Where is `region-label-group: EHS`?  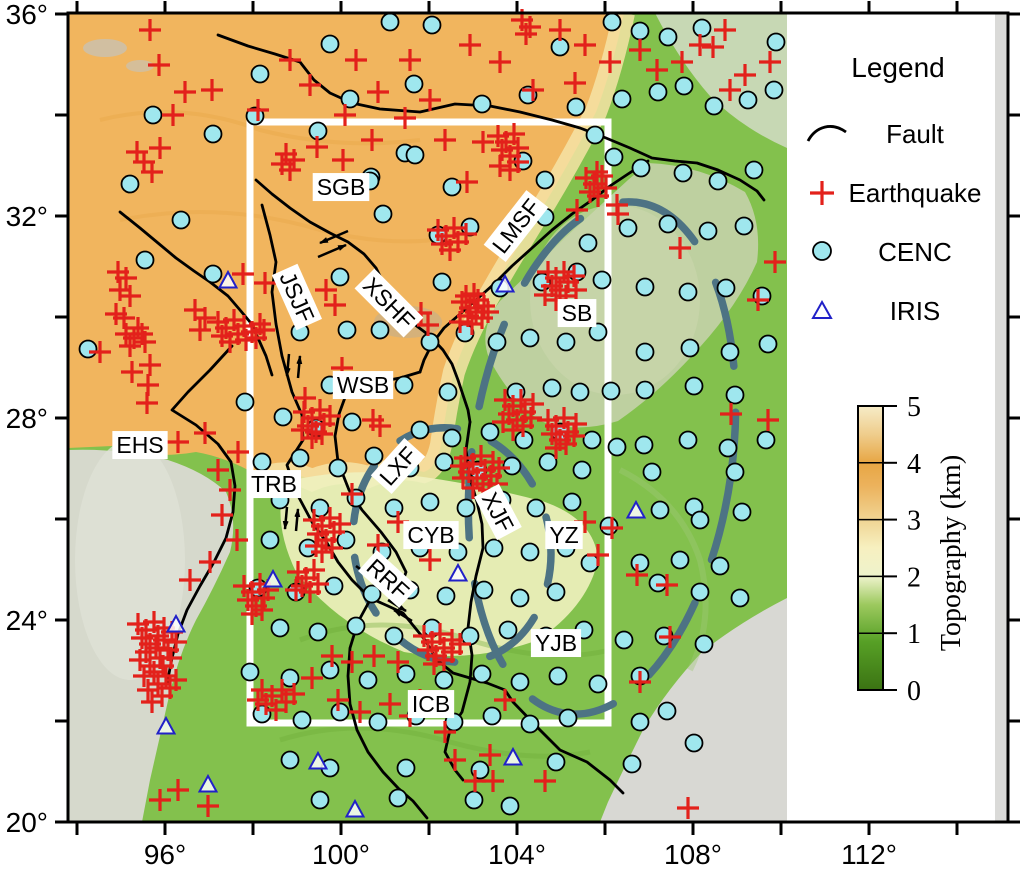 region-label-group: EHS is located at coordinates (140, 445).